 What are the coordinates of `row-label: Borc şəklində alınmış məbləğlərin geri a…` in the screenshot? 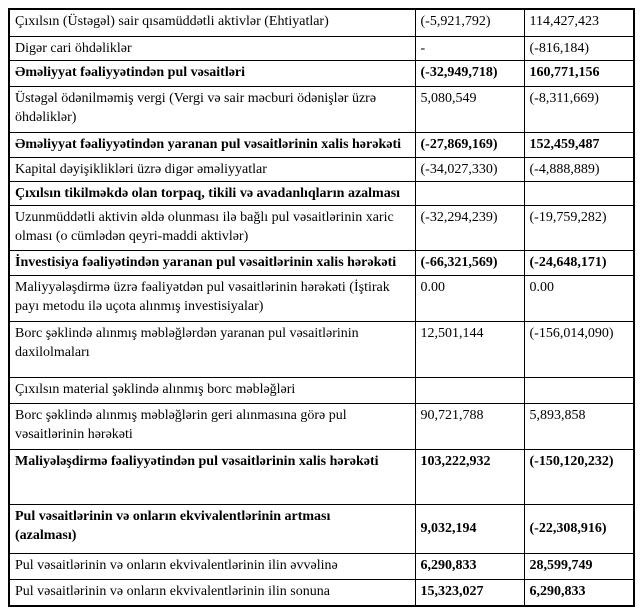 It's located at (212, 426).